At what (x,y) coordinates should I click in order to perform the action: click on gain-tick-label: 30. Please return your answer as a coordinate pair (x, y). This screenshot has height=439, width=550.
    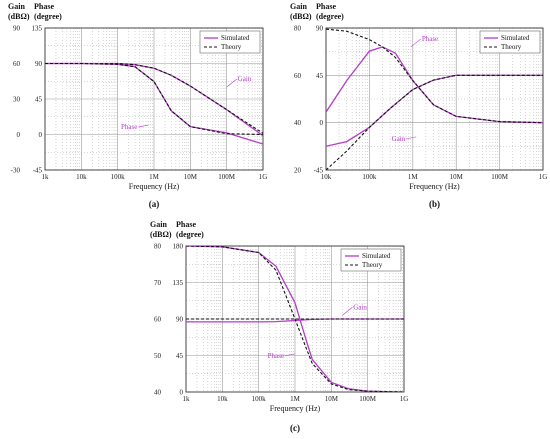
    Looking at the image, I should click on (17, 100).